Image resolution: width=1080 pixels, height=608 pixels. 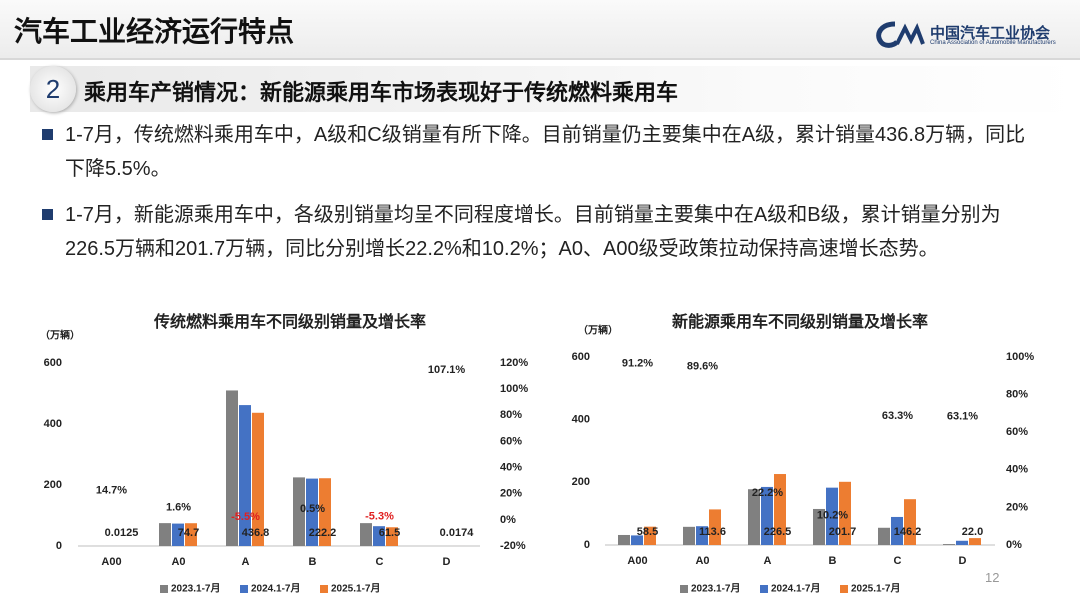 I want to click on org-name: 中国汽车工业协会, so click(x=990, y=33).